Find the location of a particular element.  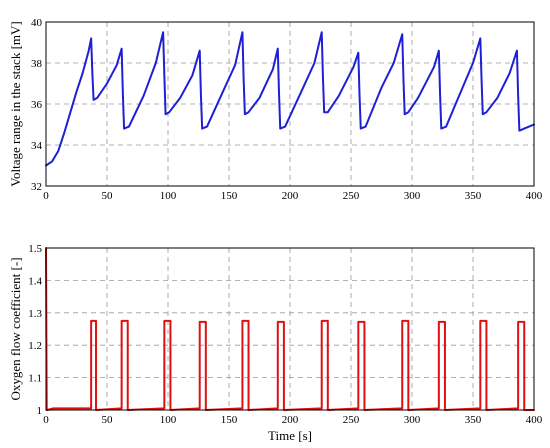

voltage-x-tick-label: 300 is located at coordinates (412, 196).